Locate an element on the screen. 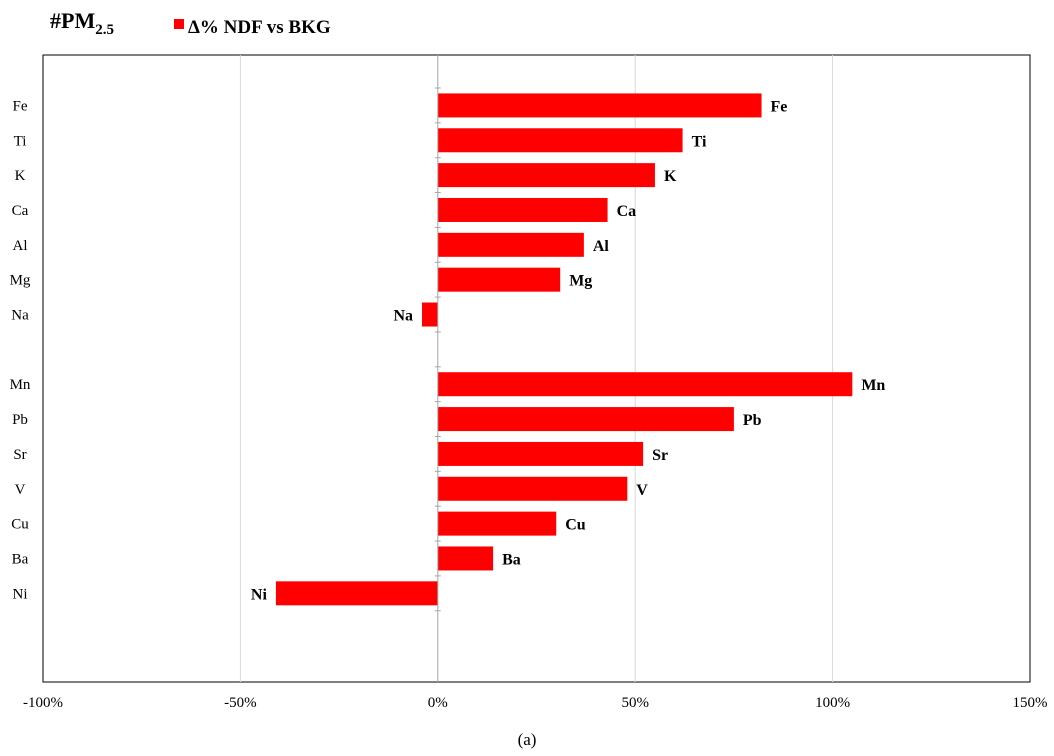  category-label: Ca is located at coordinates (20, 211).